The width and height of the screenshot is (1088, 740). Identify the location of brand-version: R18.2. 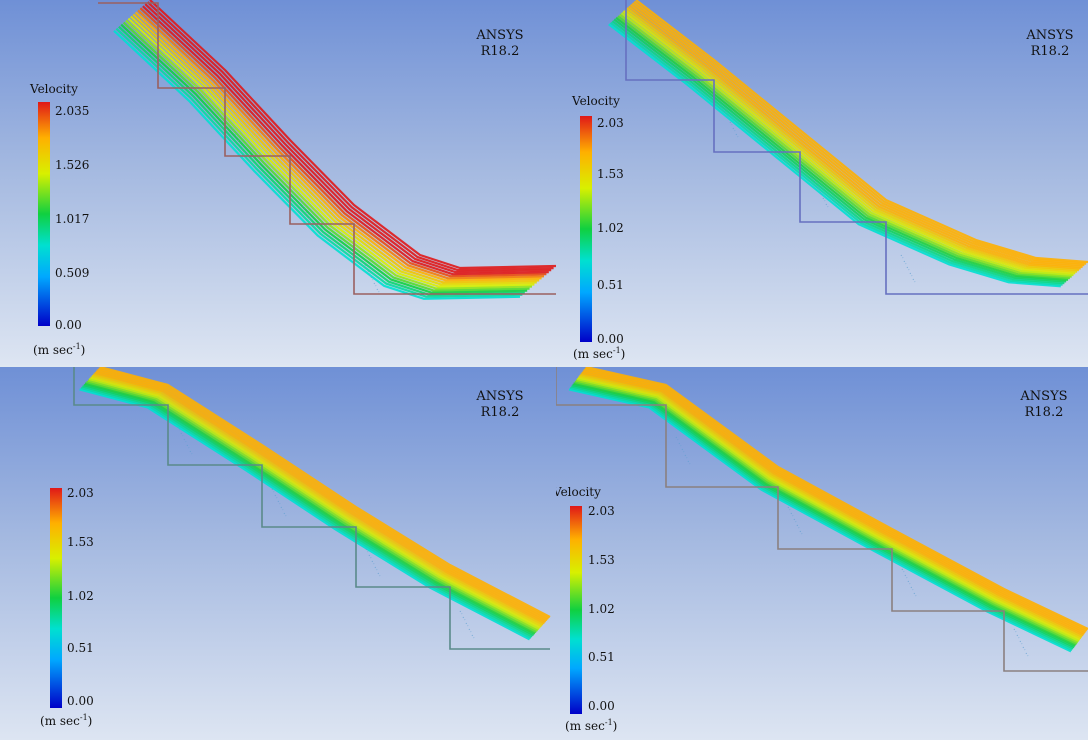
(1050, 51).